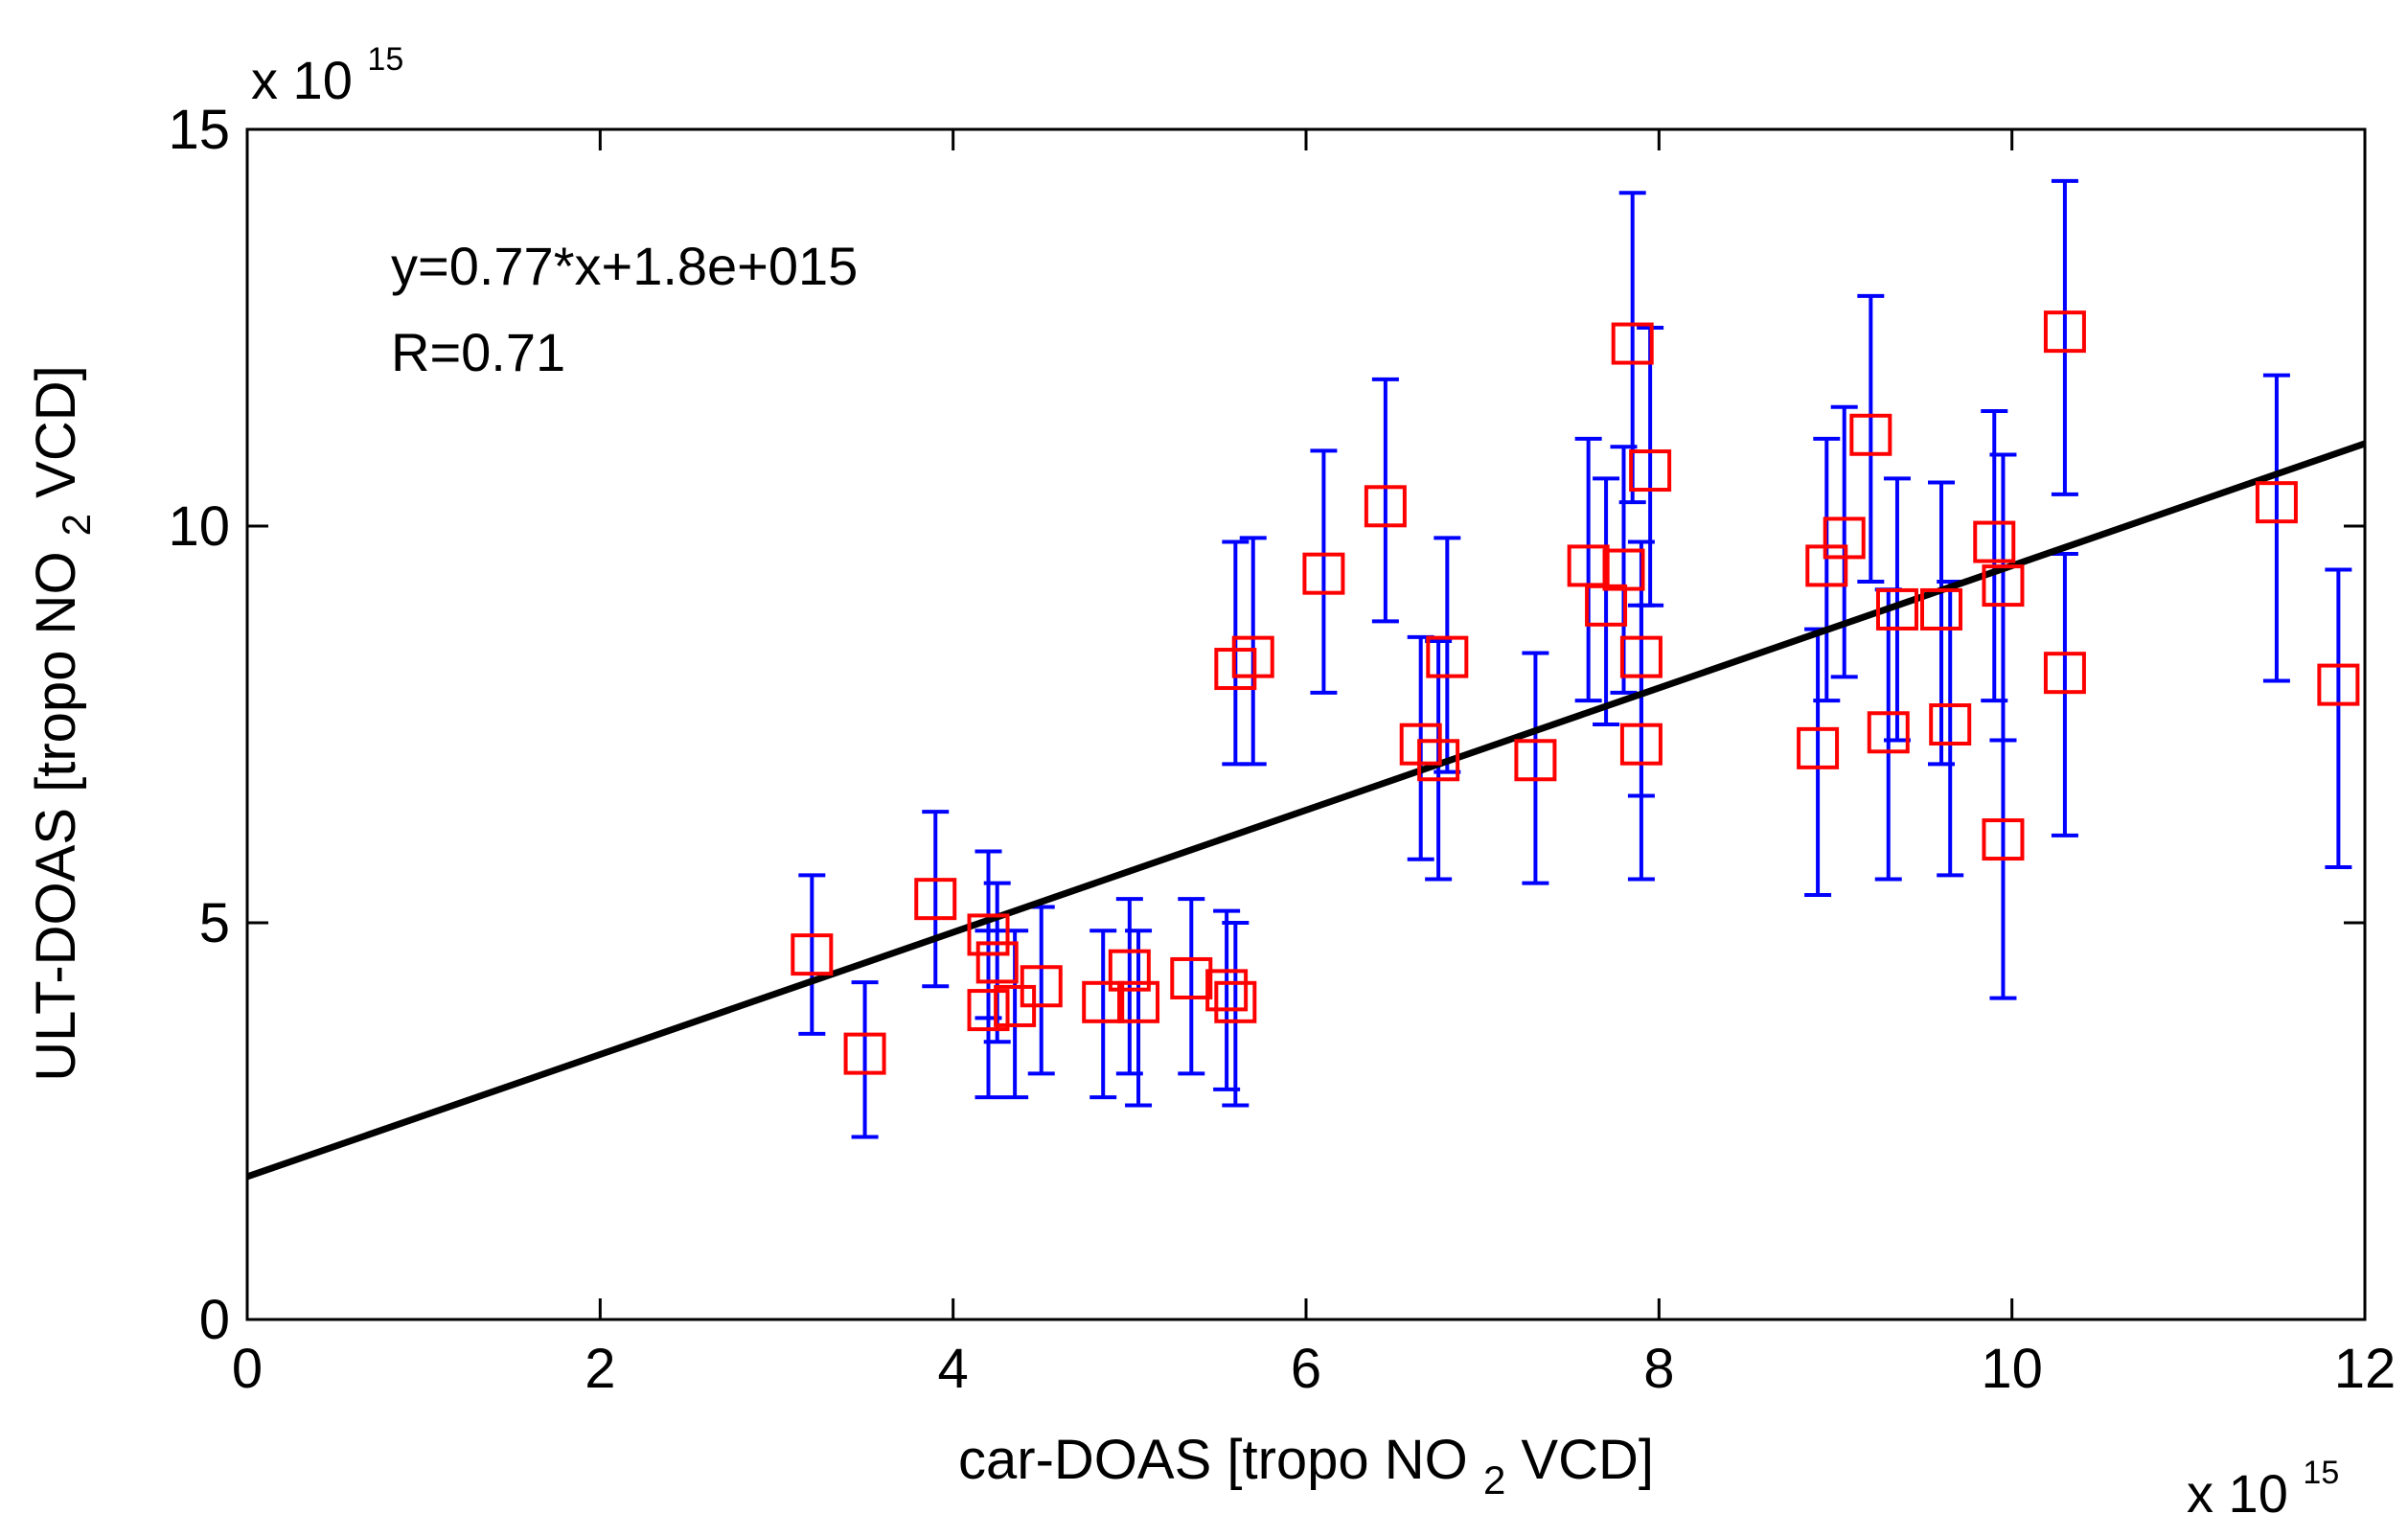  I want to click on x-tick-label: 0, so click(248, 1369).